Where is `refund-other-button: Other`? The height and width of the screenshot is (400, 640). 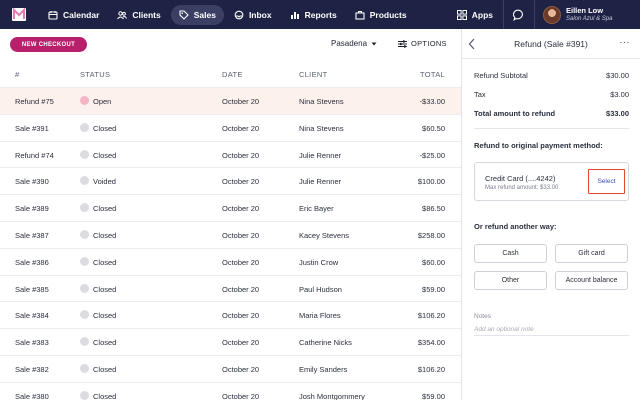 refund-other-button: Other is located at coordinates (510, 280).